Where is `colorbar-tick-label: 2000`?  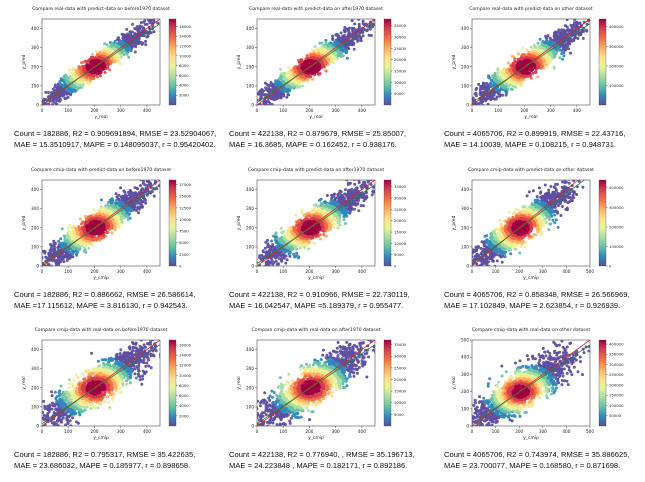
colorbar-tick-label: 2000 is located at coordinates (184, 95).